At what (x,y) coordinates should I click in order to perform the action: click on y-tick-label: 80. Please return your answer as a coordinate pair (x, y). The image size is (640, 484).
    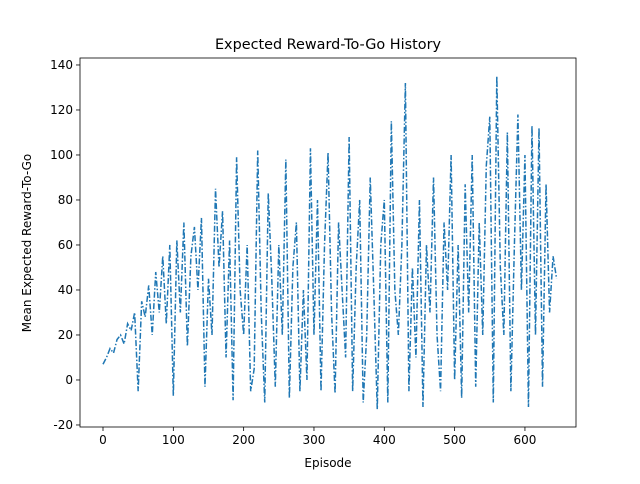
    Looking at the image, I should click on (65, 200).